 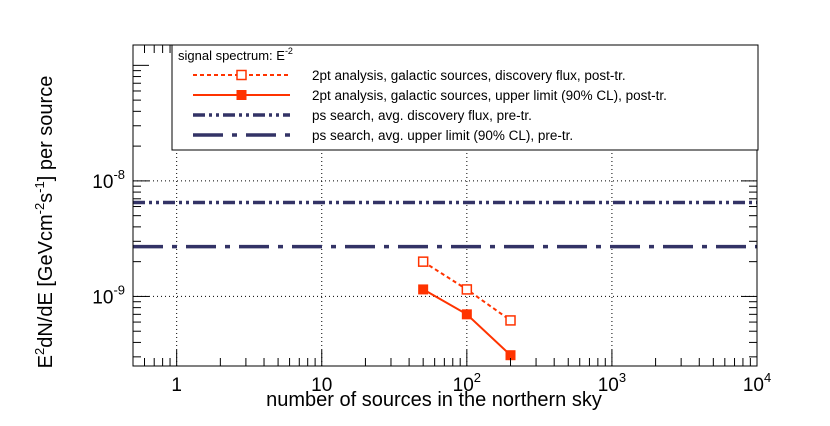 I want to click on y-tick-label: 10⁻⁸, so click(x=108, y=180).